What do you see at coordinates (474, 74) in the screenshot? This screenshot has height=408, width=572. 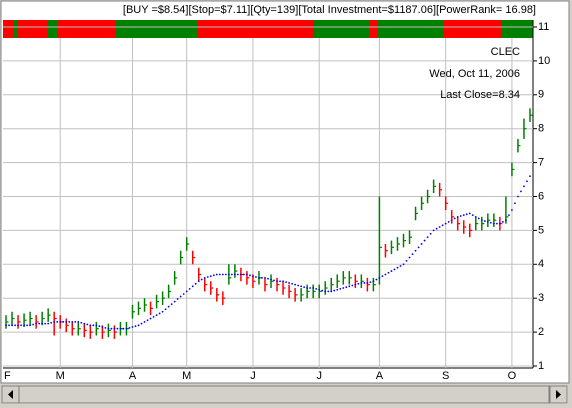 I see `date: Wed, Oct 11, 2006` at bounding box center [474, 74].